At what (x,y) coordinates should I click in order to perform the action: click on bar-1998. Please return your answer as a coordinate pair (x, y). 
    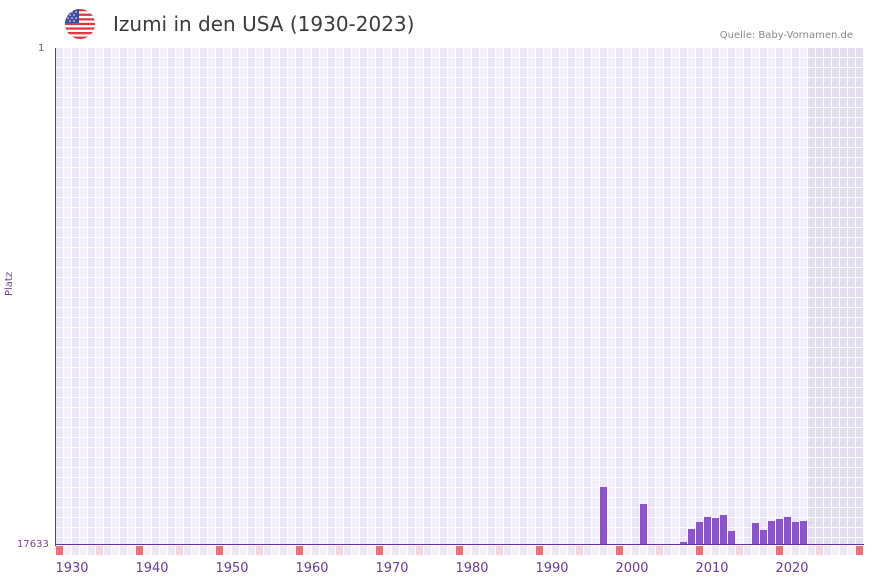
    Looking at the image, I should click on (603, 515).